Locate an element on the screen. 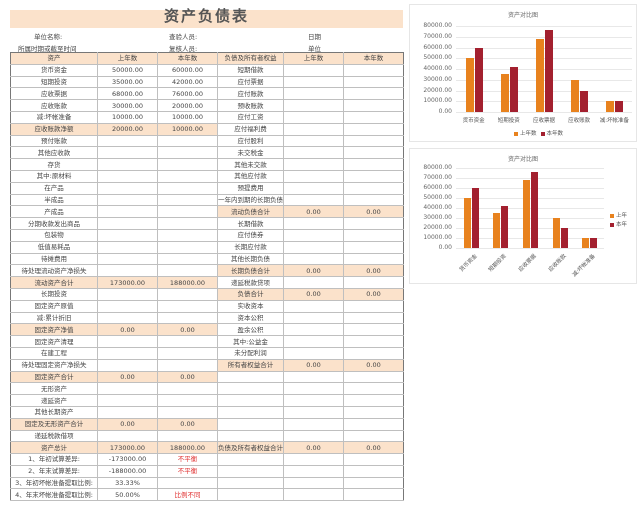 The height and width of the screenshot is (515, 640). asset-name-cell: 其他长期资产 is located at coordinates (54, 412).